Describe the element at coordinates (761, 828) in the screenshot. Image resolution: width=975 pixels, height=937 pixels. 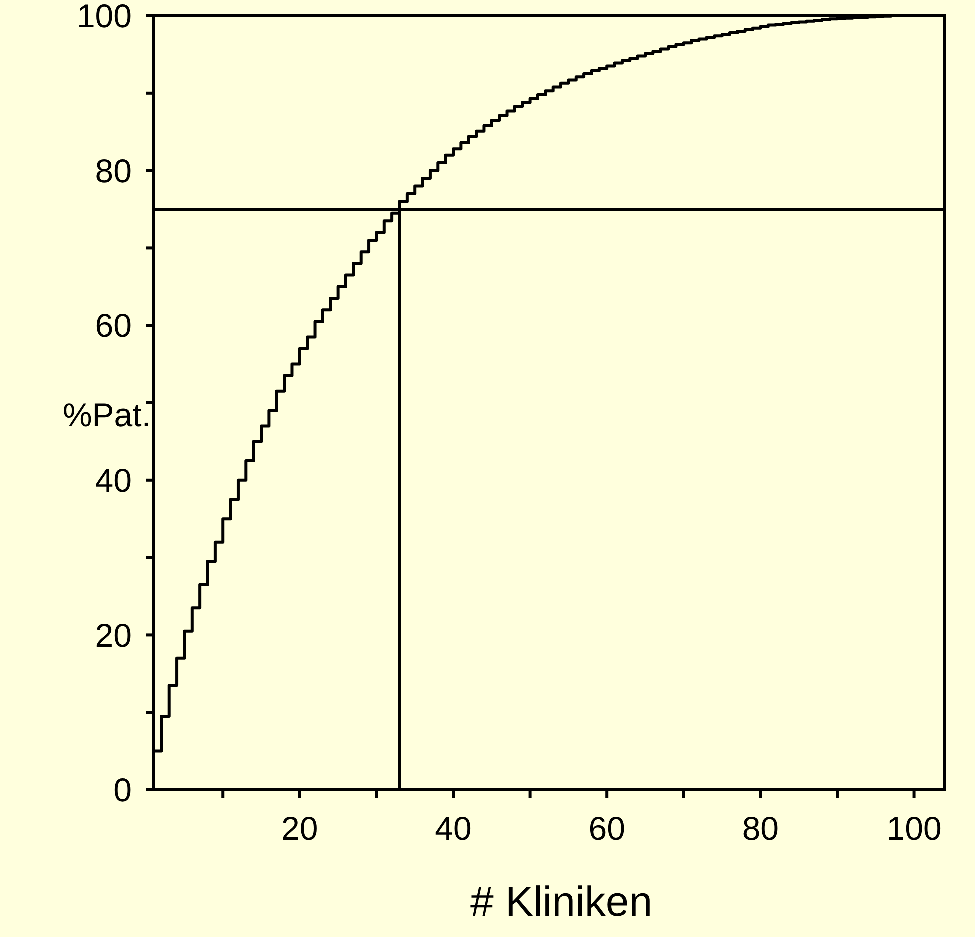
I see `x-tick-label: 80` at that location.